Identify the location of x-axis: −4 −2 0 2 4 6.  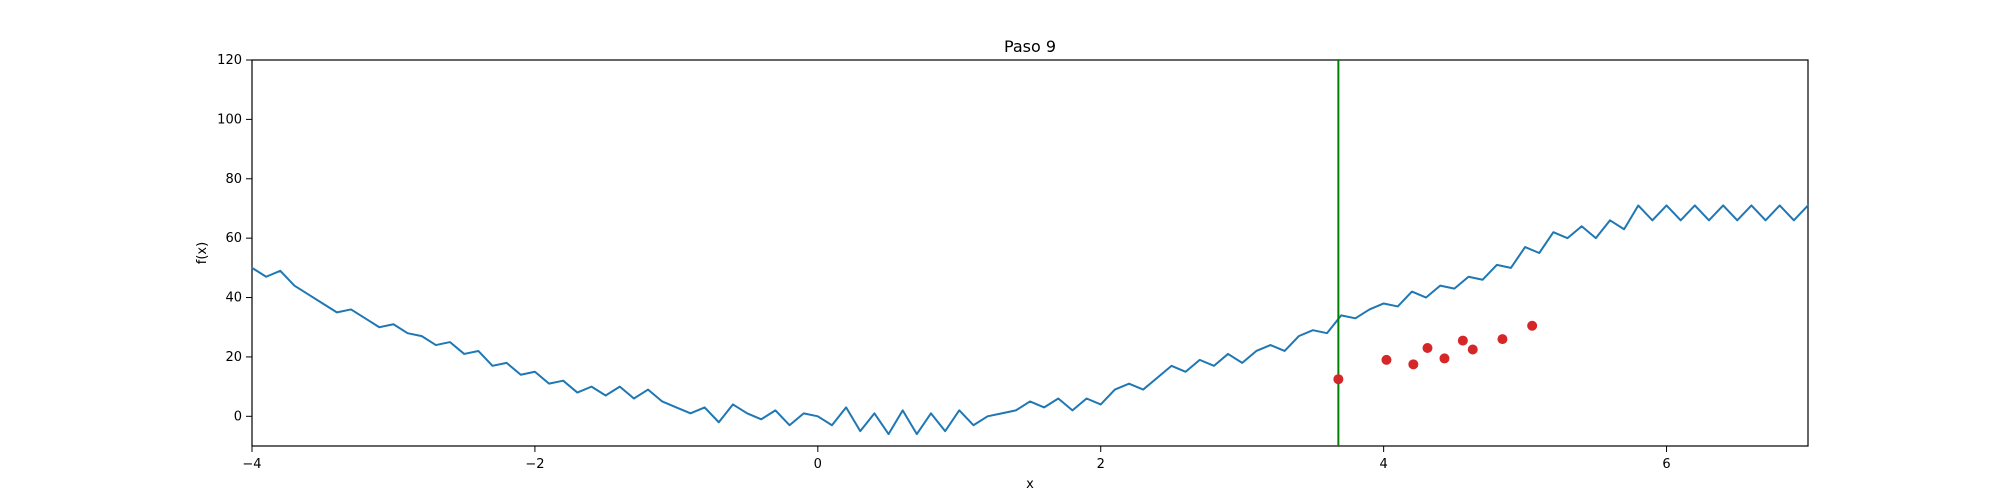
(956, 459).